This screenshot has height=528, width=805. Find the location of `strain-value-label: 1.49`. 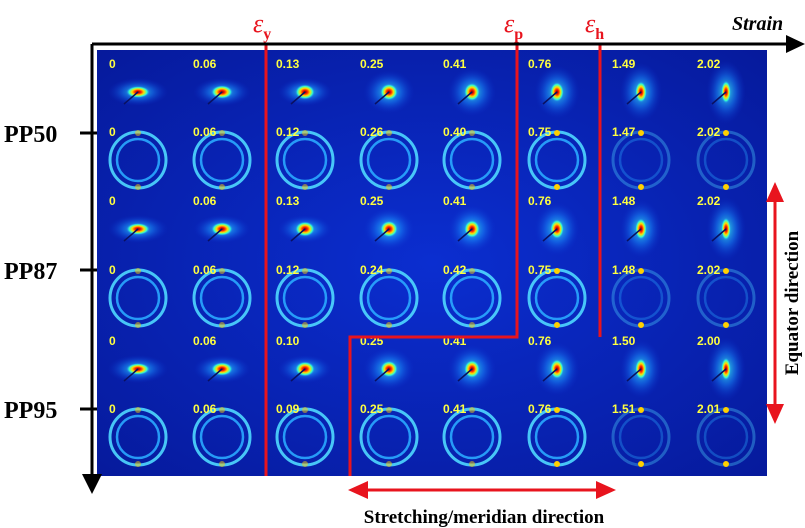

strain-value-label: 1.49 is located at coordinates (624, 64).